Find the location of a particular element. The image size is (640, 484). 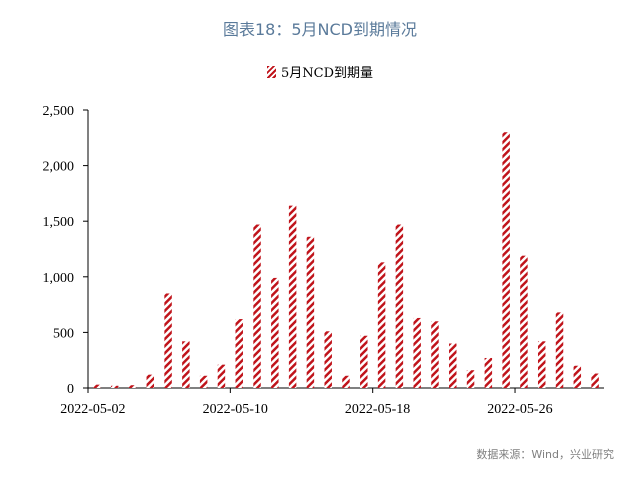

y-tick-label: 2,000 is located at coordinates (59, 167).